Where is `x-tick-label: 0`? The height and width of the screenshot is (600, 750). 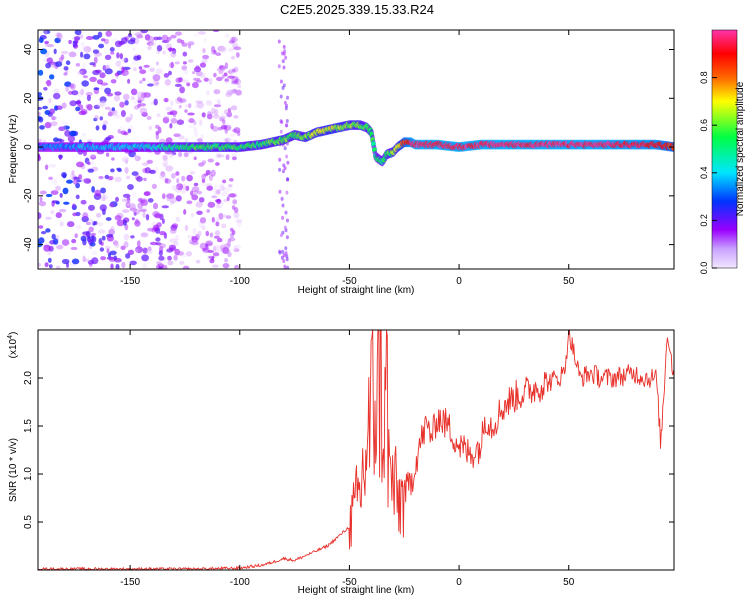 x-tick-label: 0 is located at coordinates (459, 582).